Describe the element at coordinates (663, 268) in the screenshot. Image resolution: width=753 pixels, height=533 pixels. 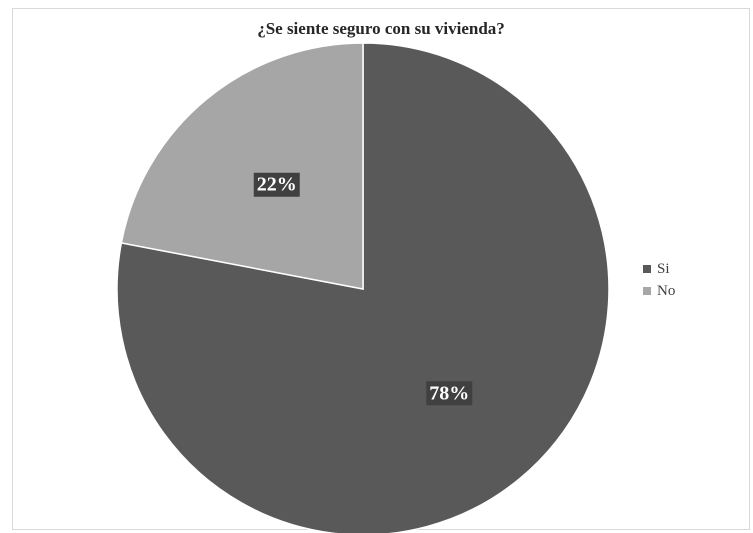
I see `legend-label-si: Si` at that location.